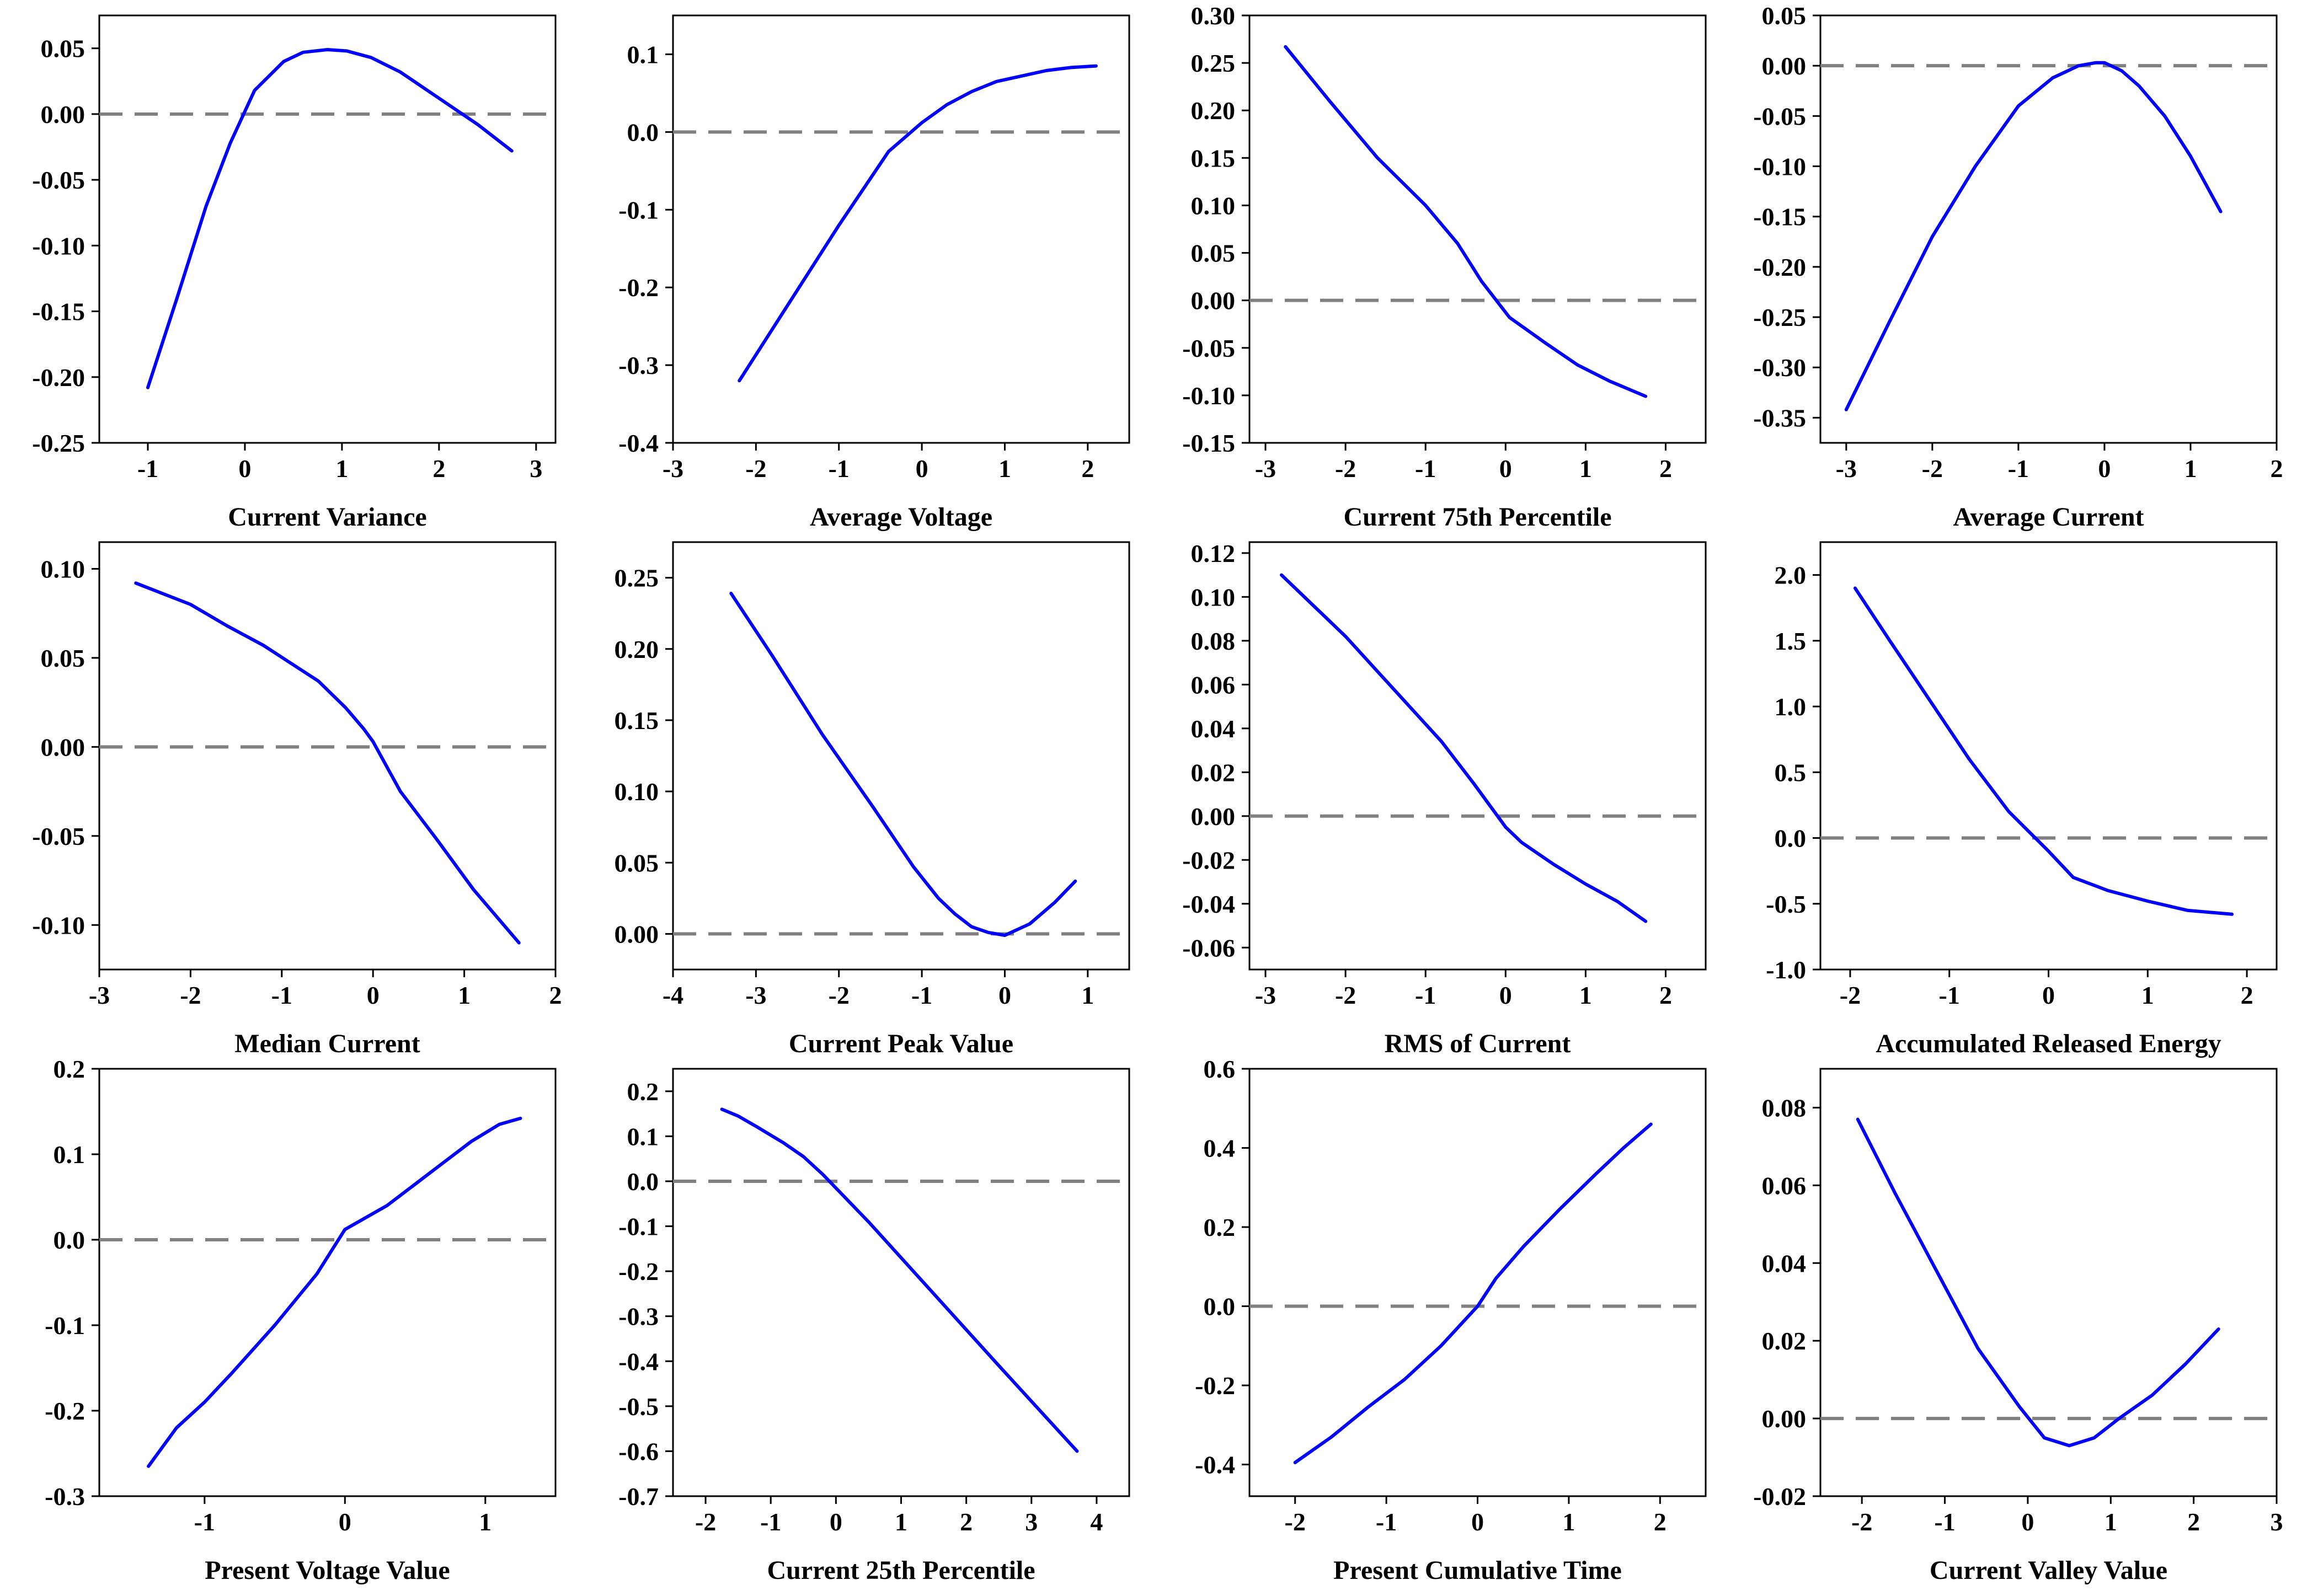  I want to click on y-tick-label: -0.02, so click(1779, 1496).